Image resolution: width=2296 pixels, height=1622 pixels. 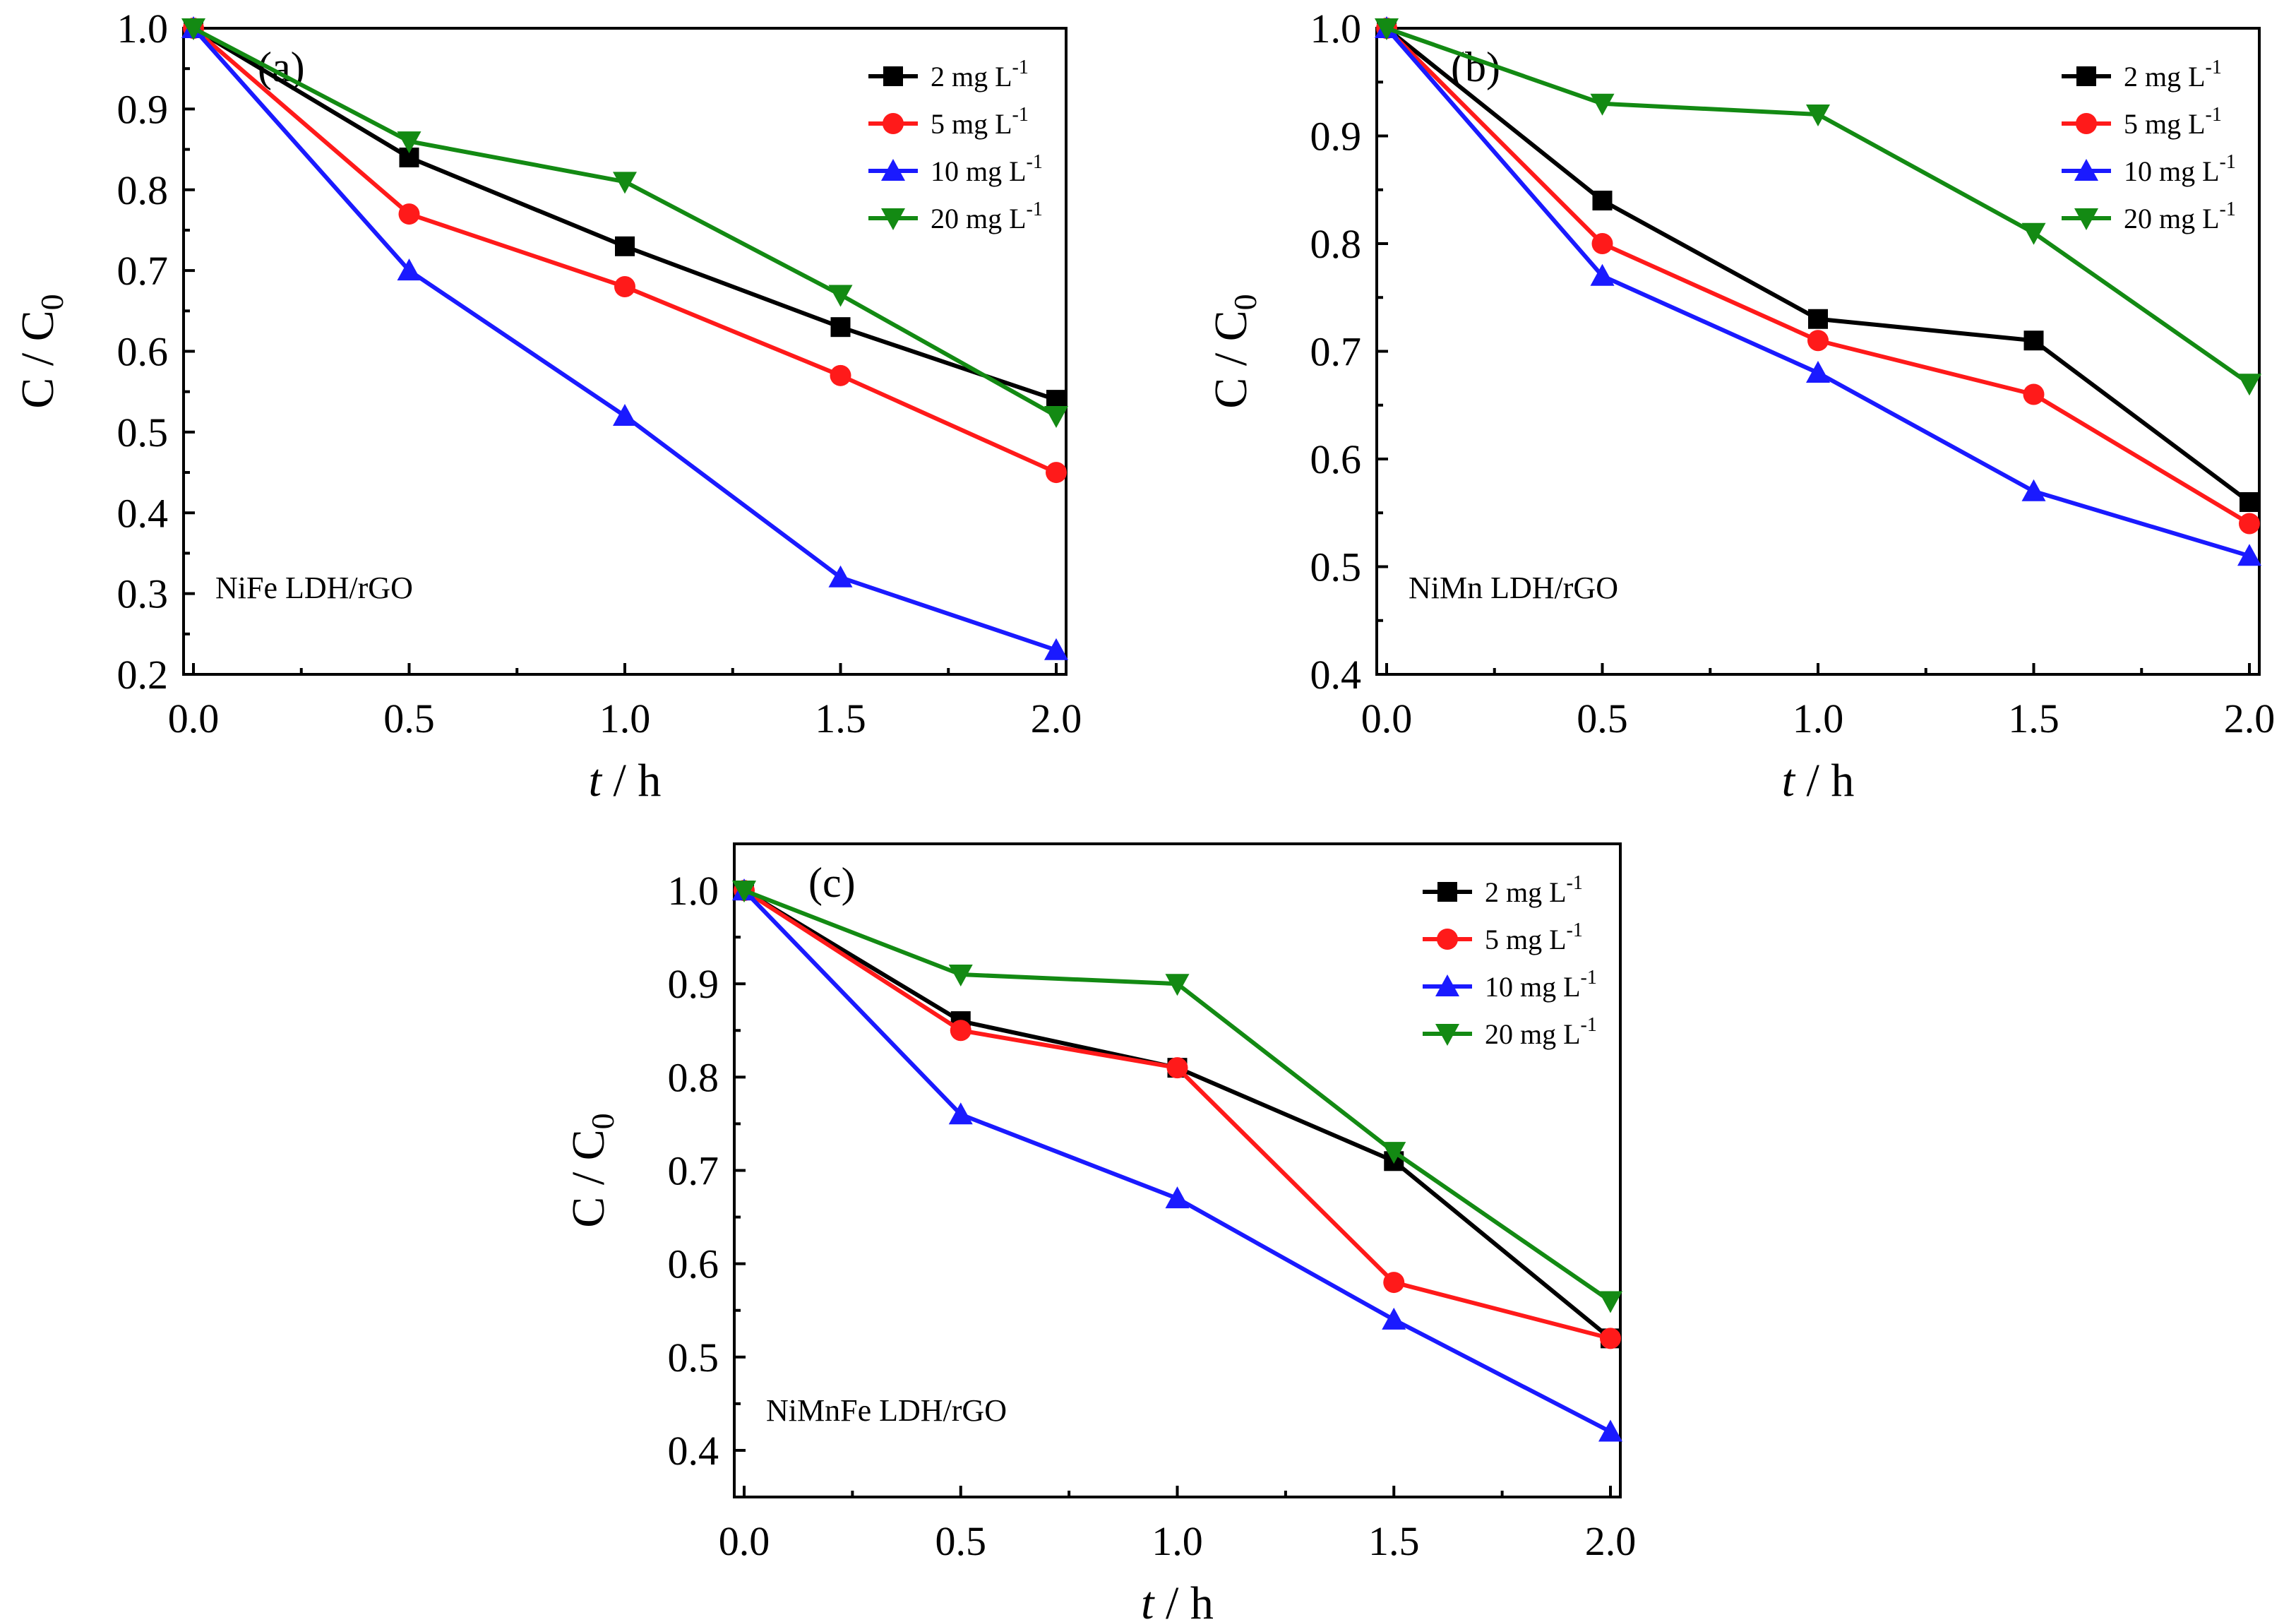 What do you see at coordinates (143, 594) in the screenshot?
I see `y-tick-label: 0.3` at bounding box center [143, 594].